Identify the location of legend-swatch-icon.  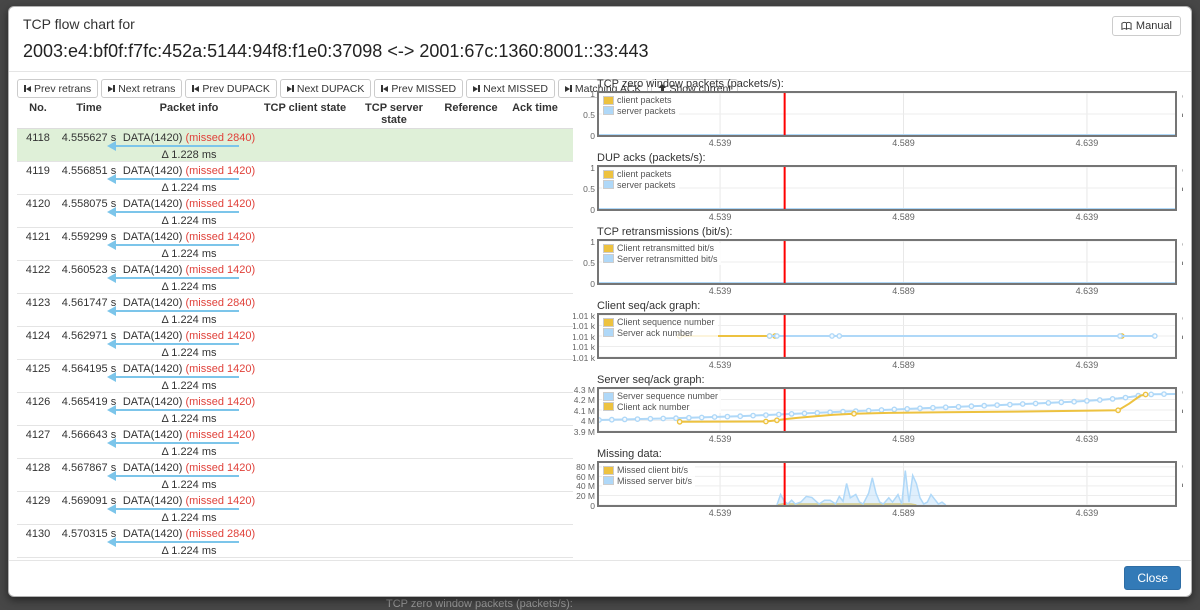
(608, 333).